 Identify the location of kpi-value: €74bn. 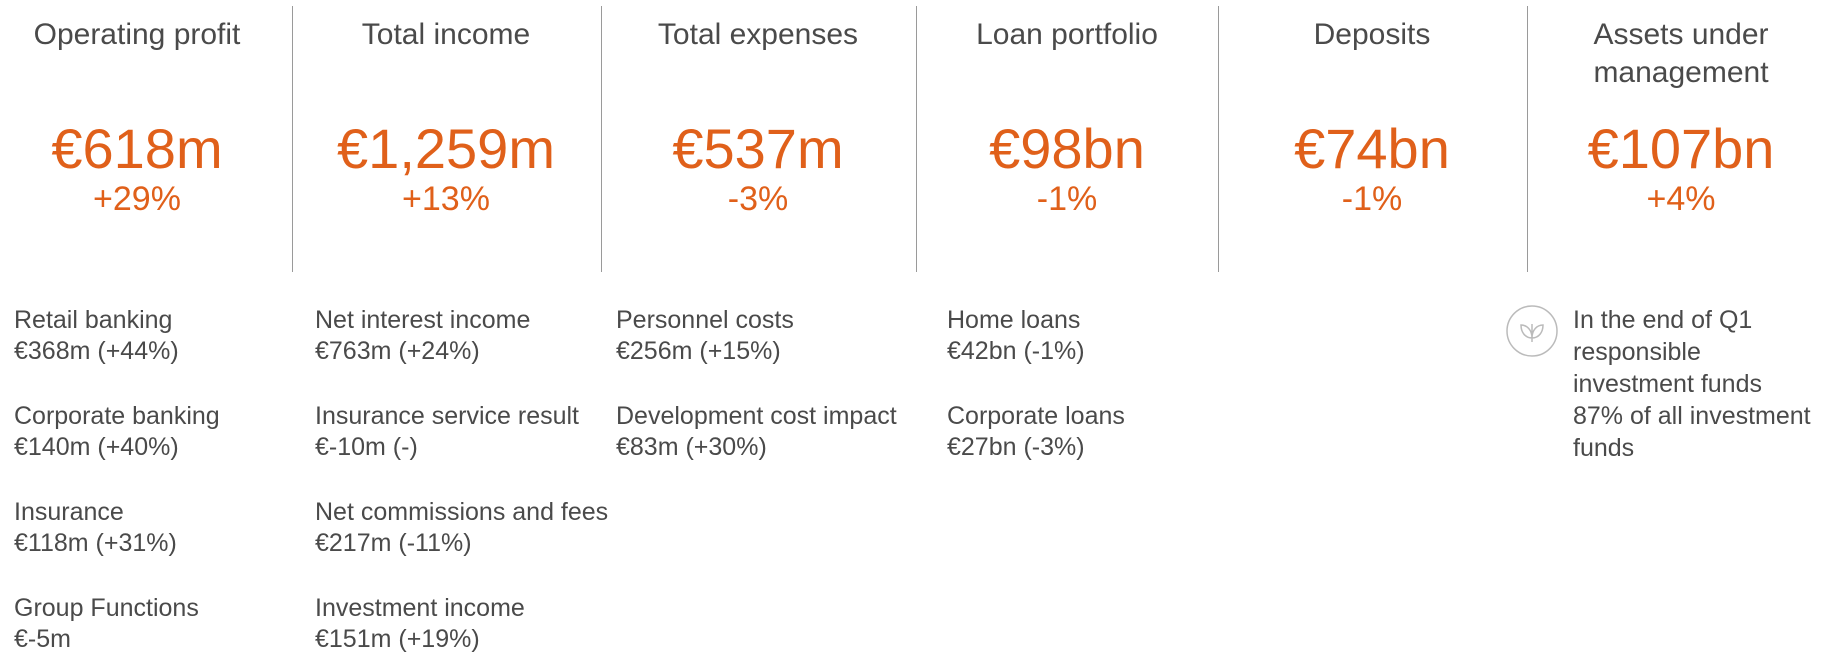
(1372, 148).